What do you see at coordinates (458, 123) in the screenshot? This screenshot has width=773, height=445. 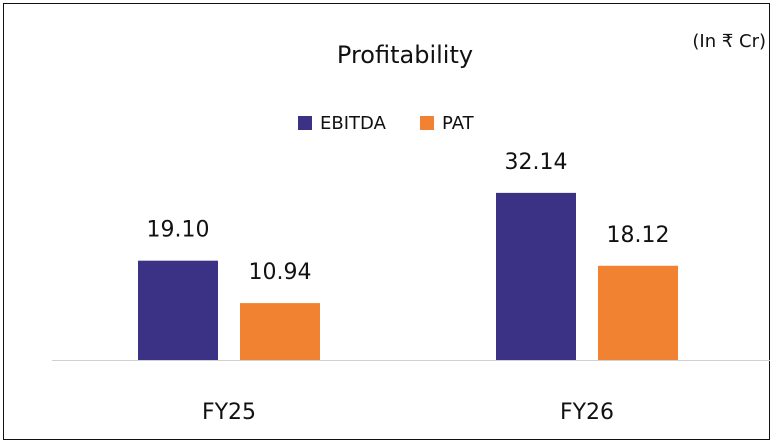 I see `legend-label: PAT` at bounding box center [458, 123].